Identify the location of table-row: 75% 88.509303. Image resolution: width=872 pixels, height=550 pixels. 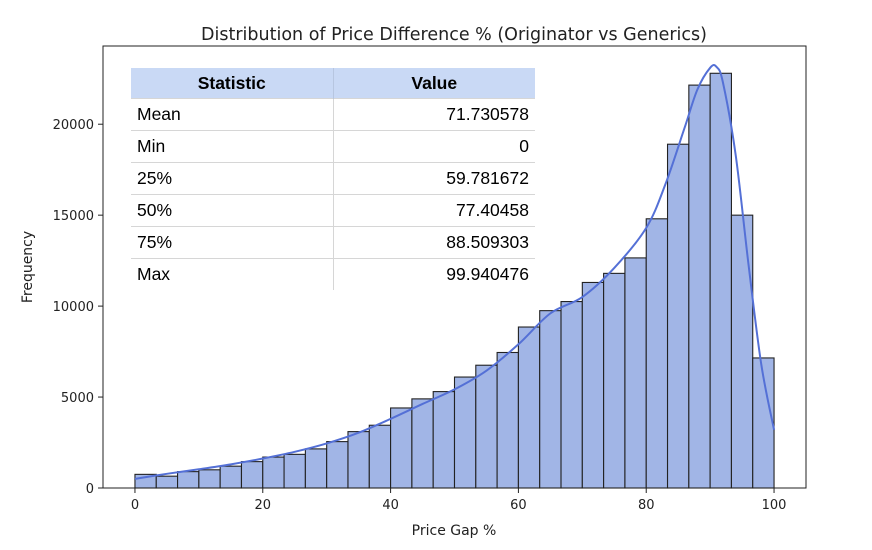
(333, 242).